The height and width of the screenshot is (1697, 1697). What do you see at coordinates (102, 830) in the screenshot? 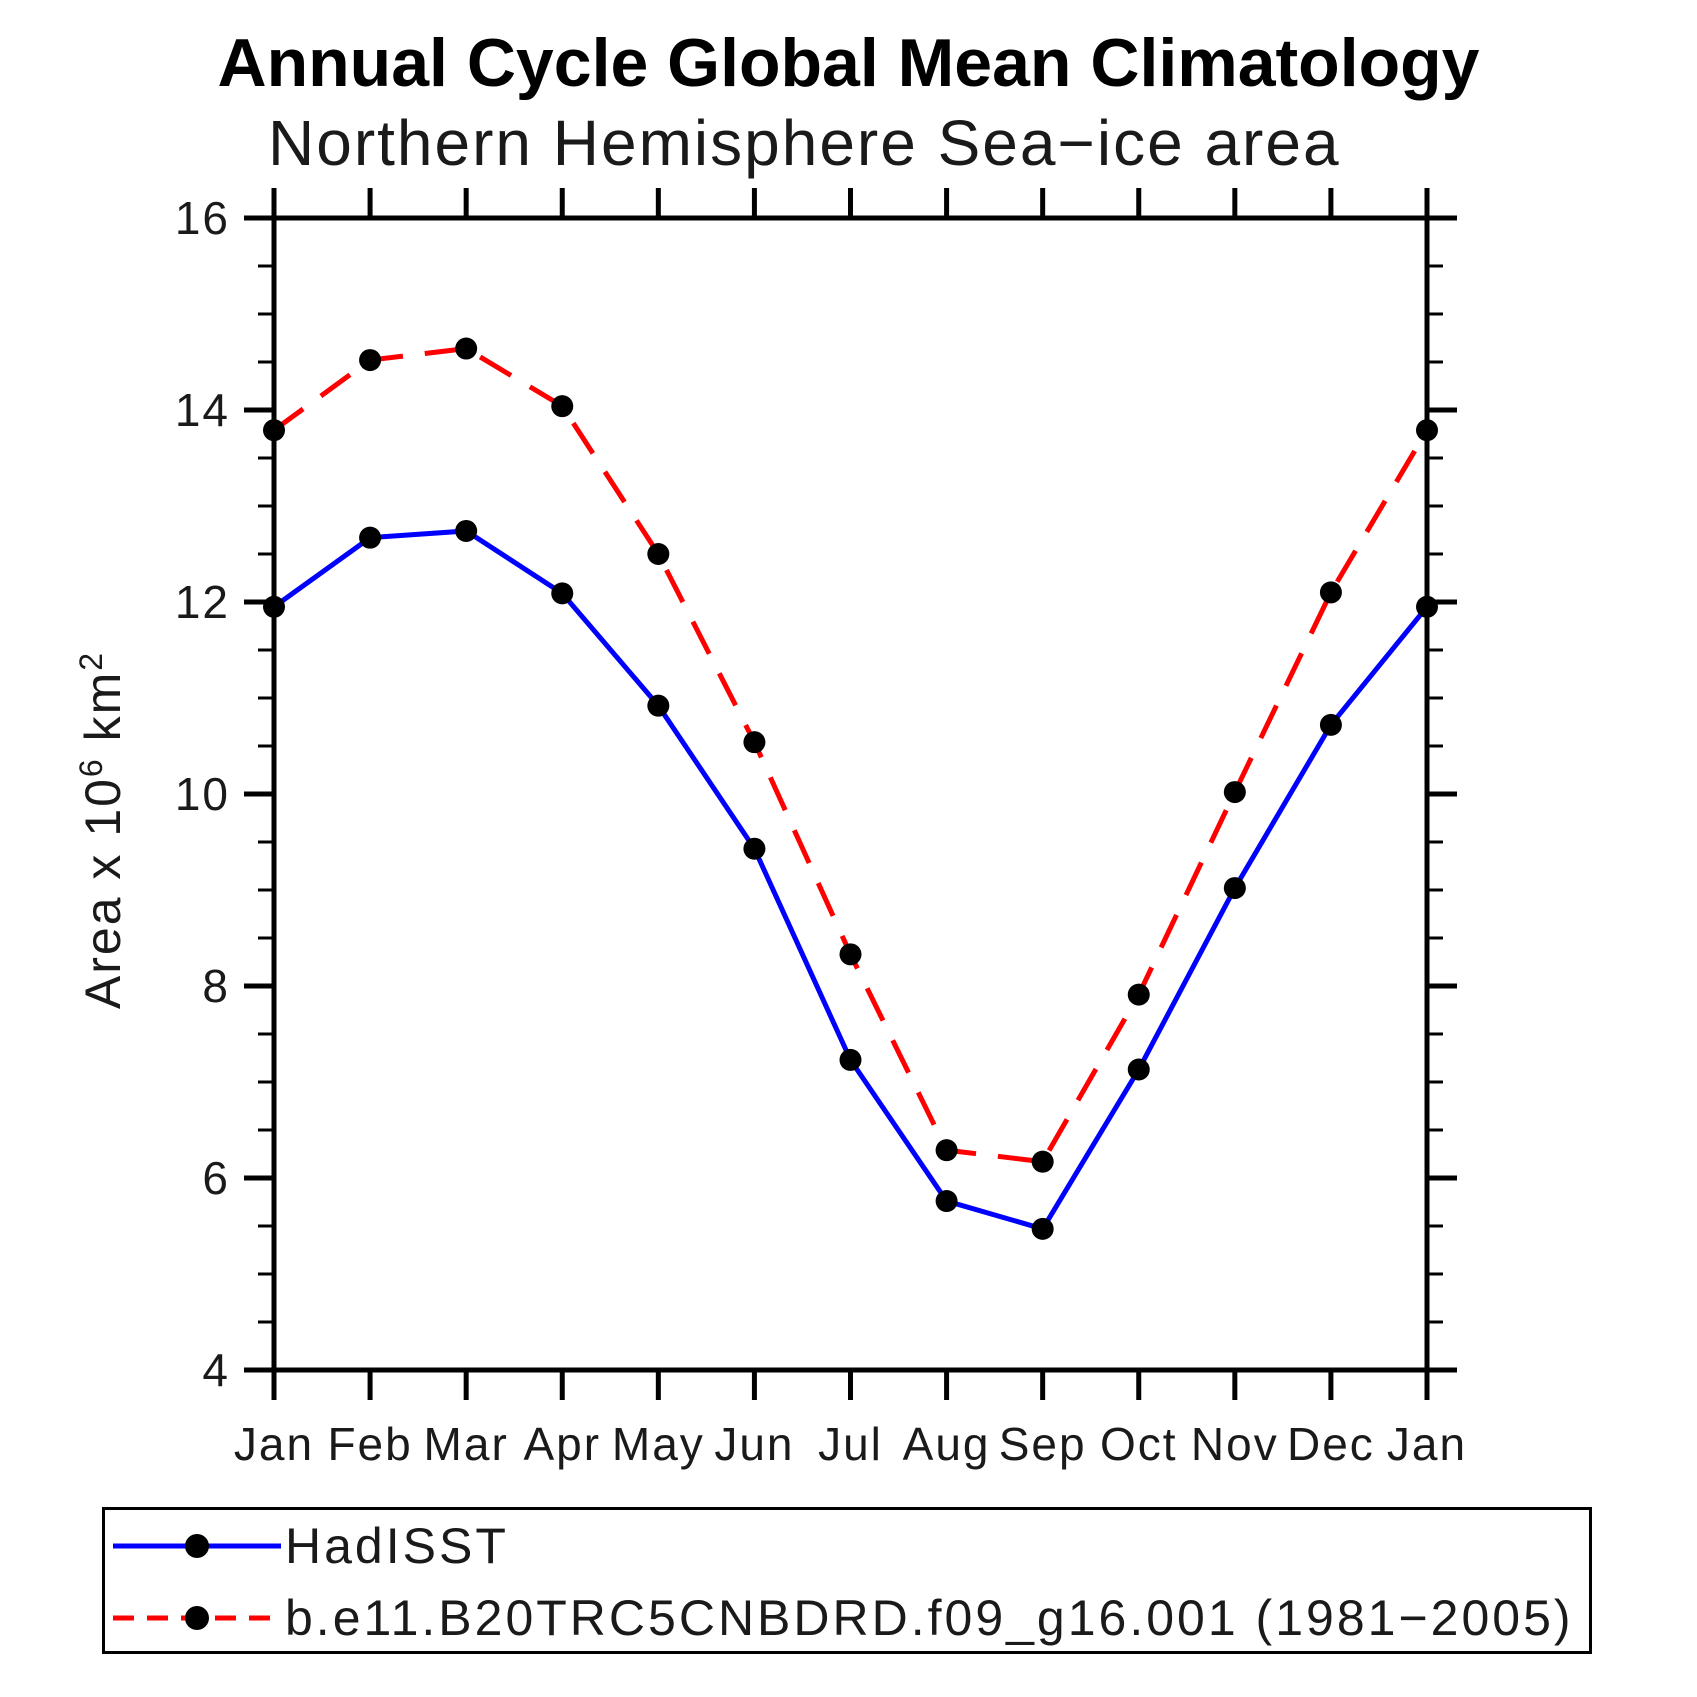
I see `y-axis-title: Area x 106 km2` at bounding box center [102, 830].